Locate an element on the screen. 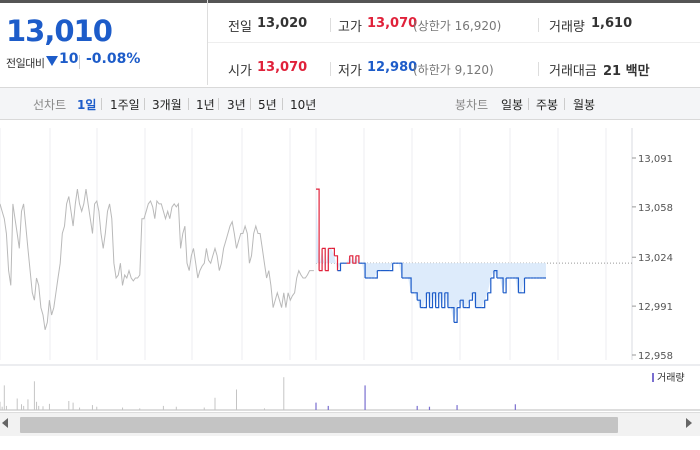  prev-close-label: 전일 is located at coordinates (240, 27).